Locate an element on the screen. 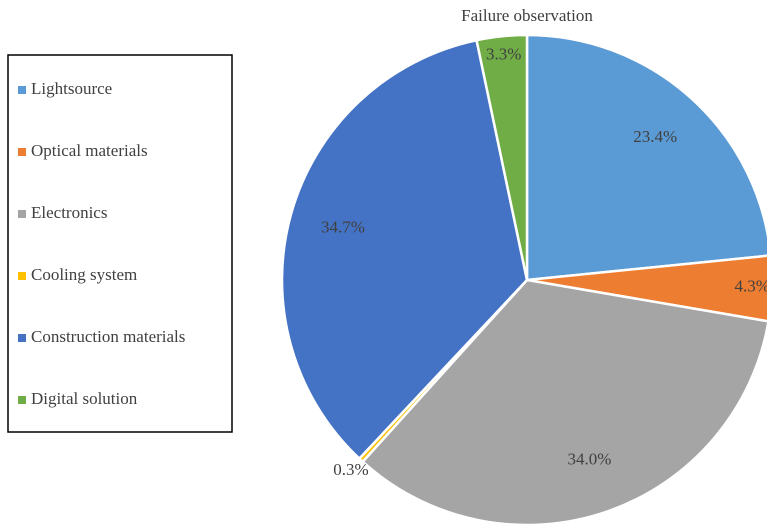  legend-label: Optical materials is located at coordinates (89, 150).